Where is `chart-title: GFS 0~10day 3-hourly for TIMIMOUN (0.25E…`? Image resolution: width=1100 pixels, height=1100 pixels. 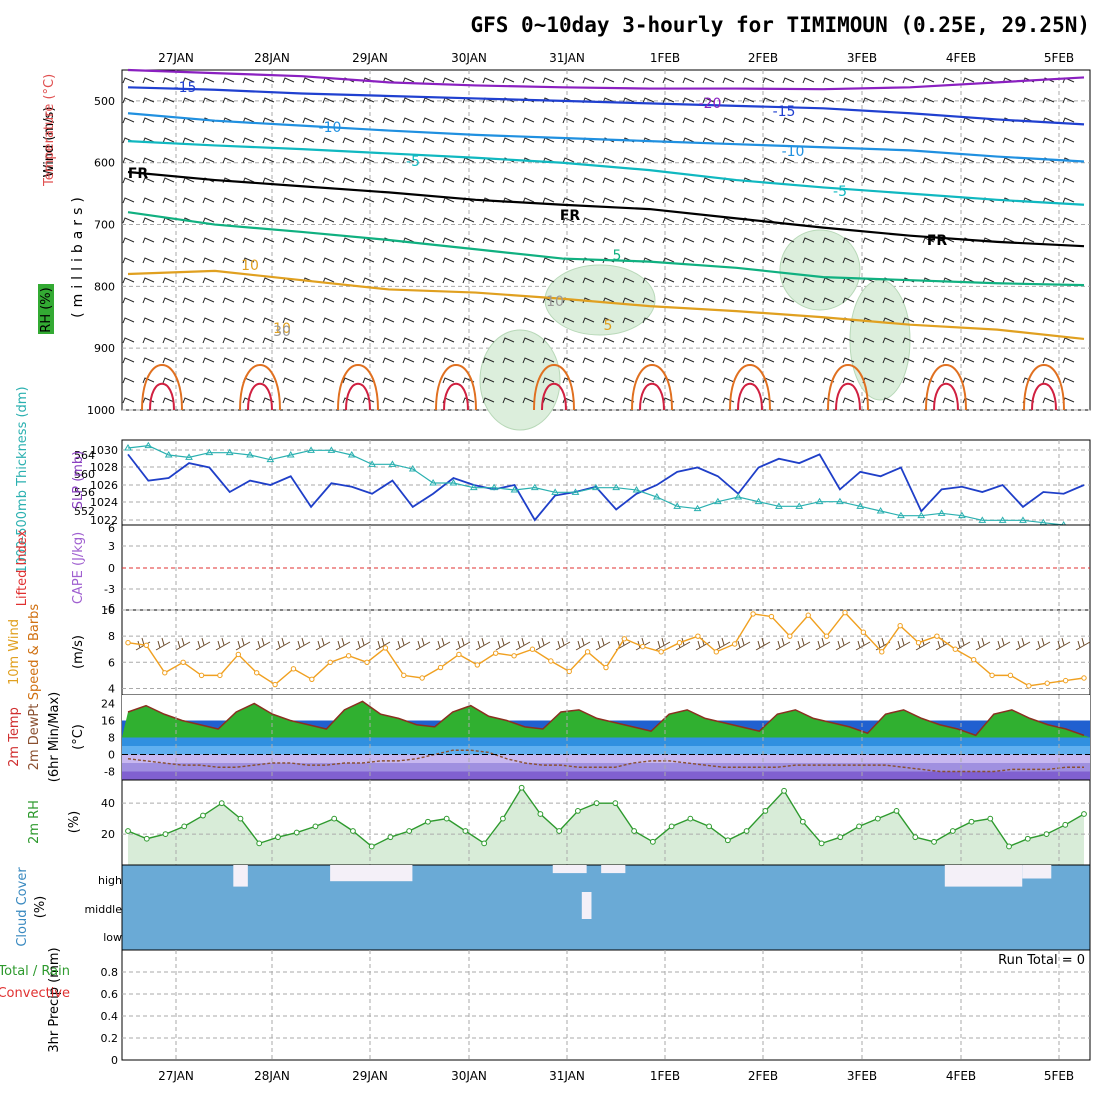 chart-title: GFS 0~10day 3-hourly for TIMIMOUN (0.25E… is located at coordinates (780, 25).